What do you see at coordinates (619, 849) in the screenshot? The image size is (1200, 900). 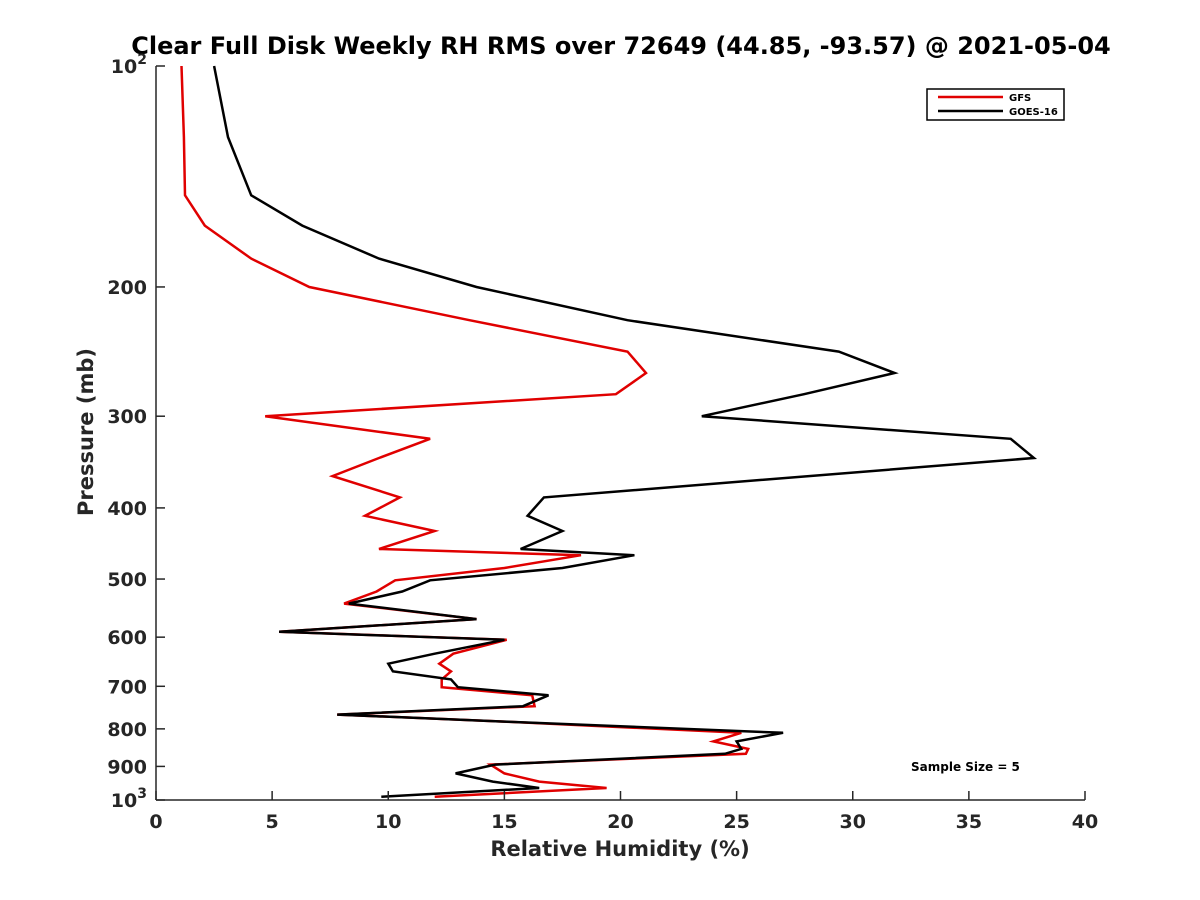 I see `x-axis-label: Relative Humidity (%)` at bounding box center [619, 849].